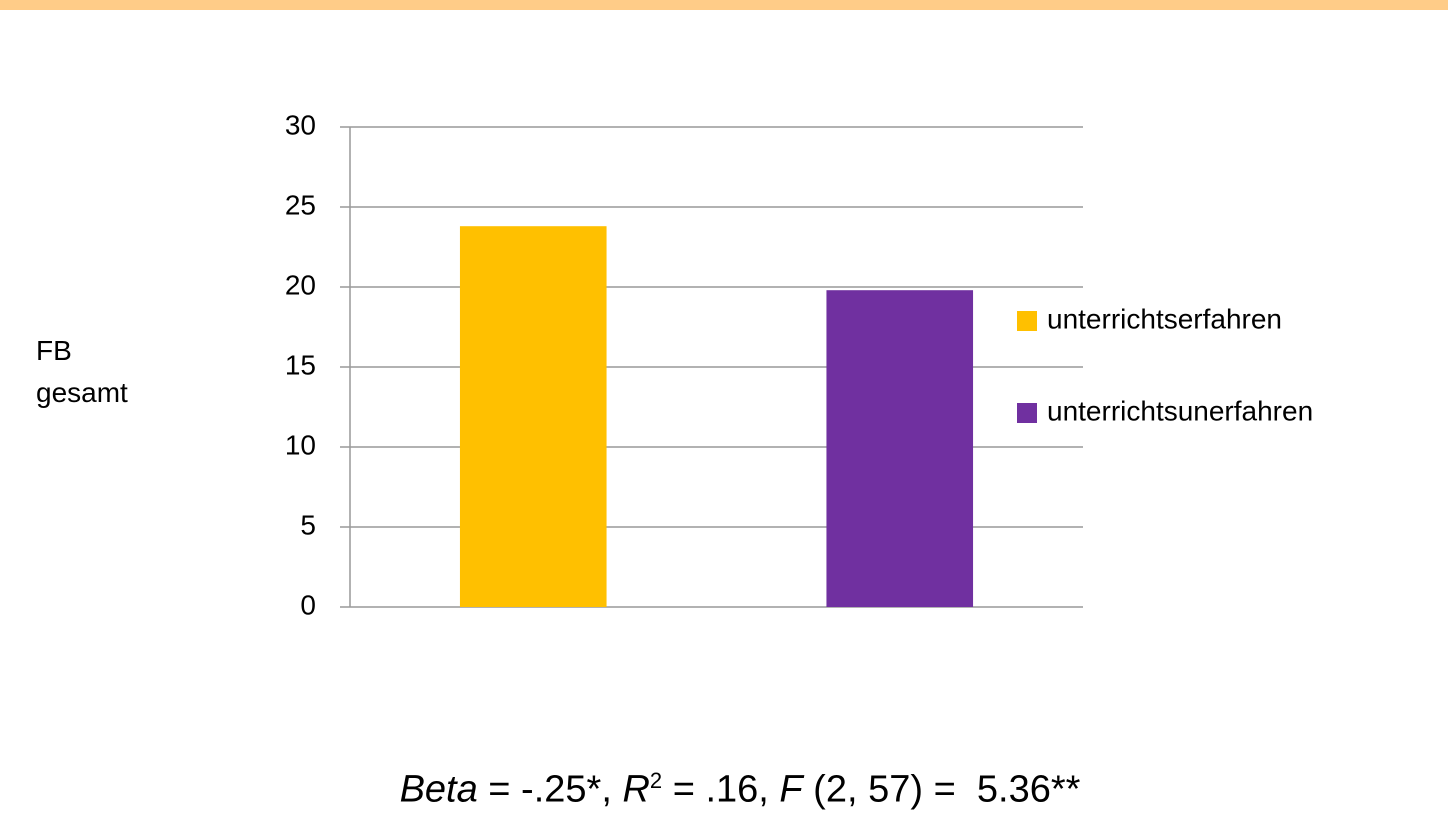 The height and width of the screenshot is (819, 1448). Describe the element at coordinates (82, 371) in the screenshot. I see `y-axis-label: FB gesamt` at that location.